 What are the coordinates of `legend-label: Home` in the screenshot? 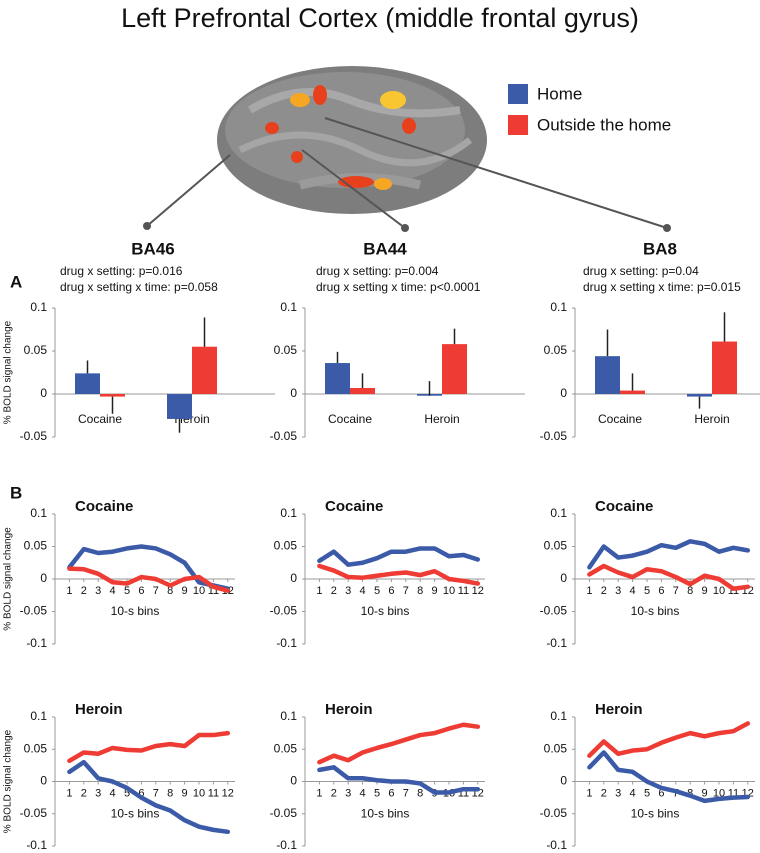 It's located at (559, 93).